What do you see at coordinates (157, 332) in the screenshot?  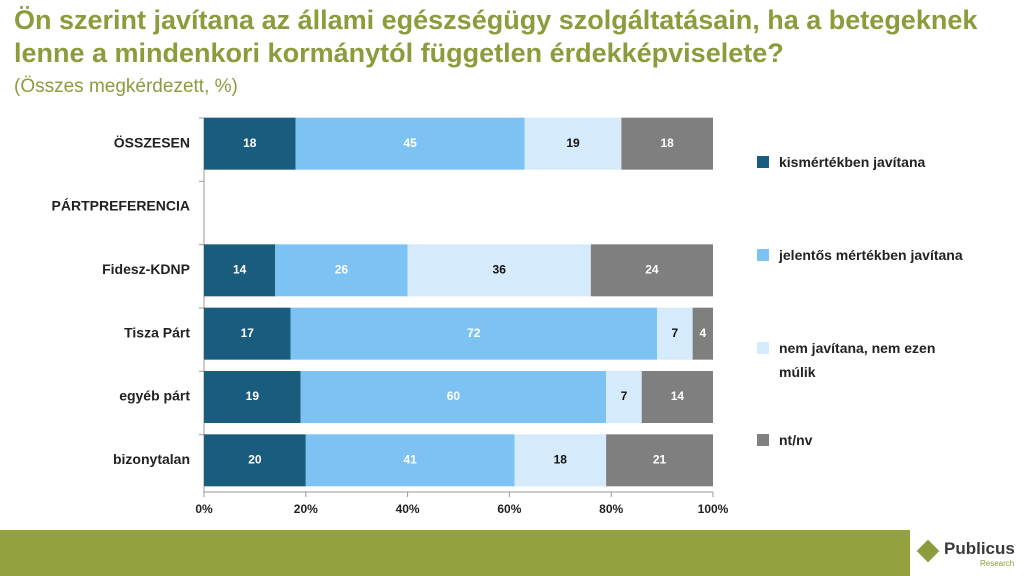 I see `y-tick-label: Tisza Párt` at bounding box center [157, 332].